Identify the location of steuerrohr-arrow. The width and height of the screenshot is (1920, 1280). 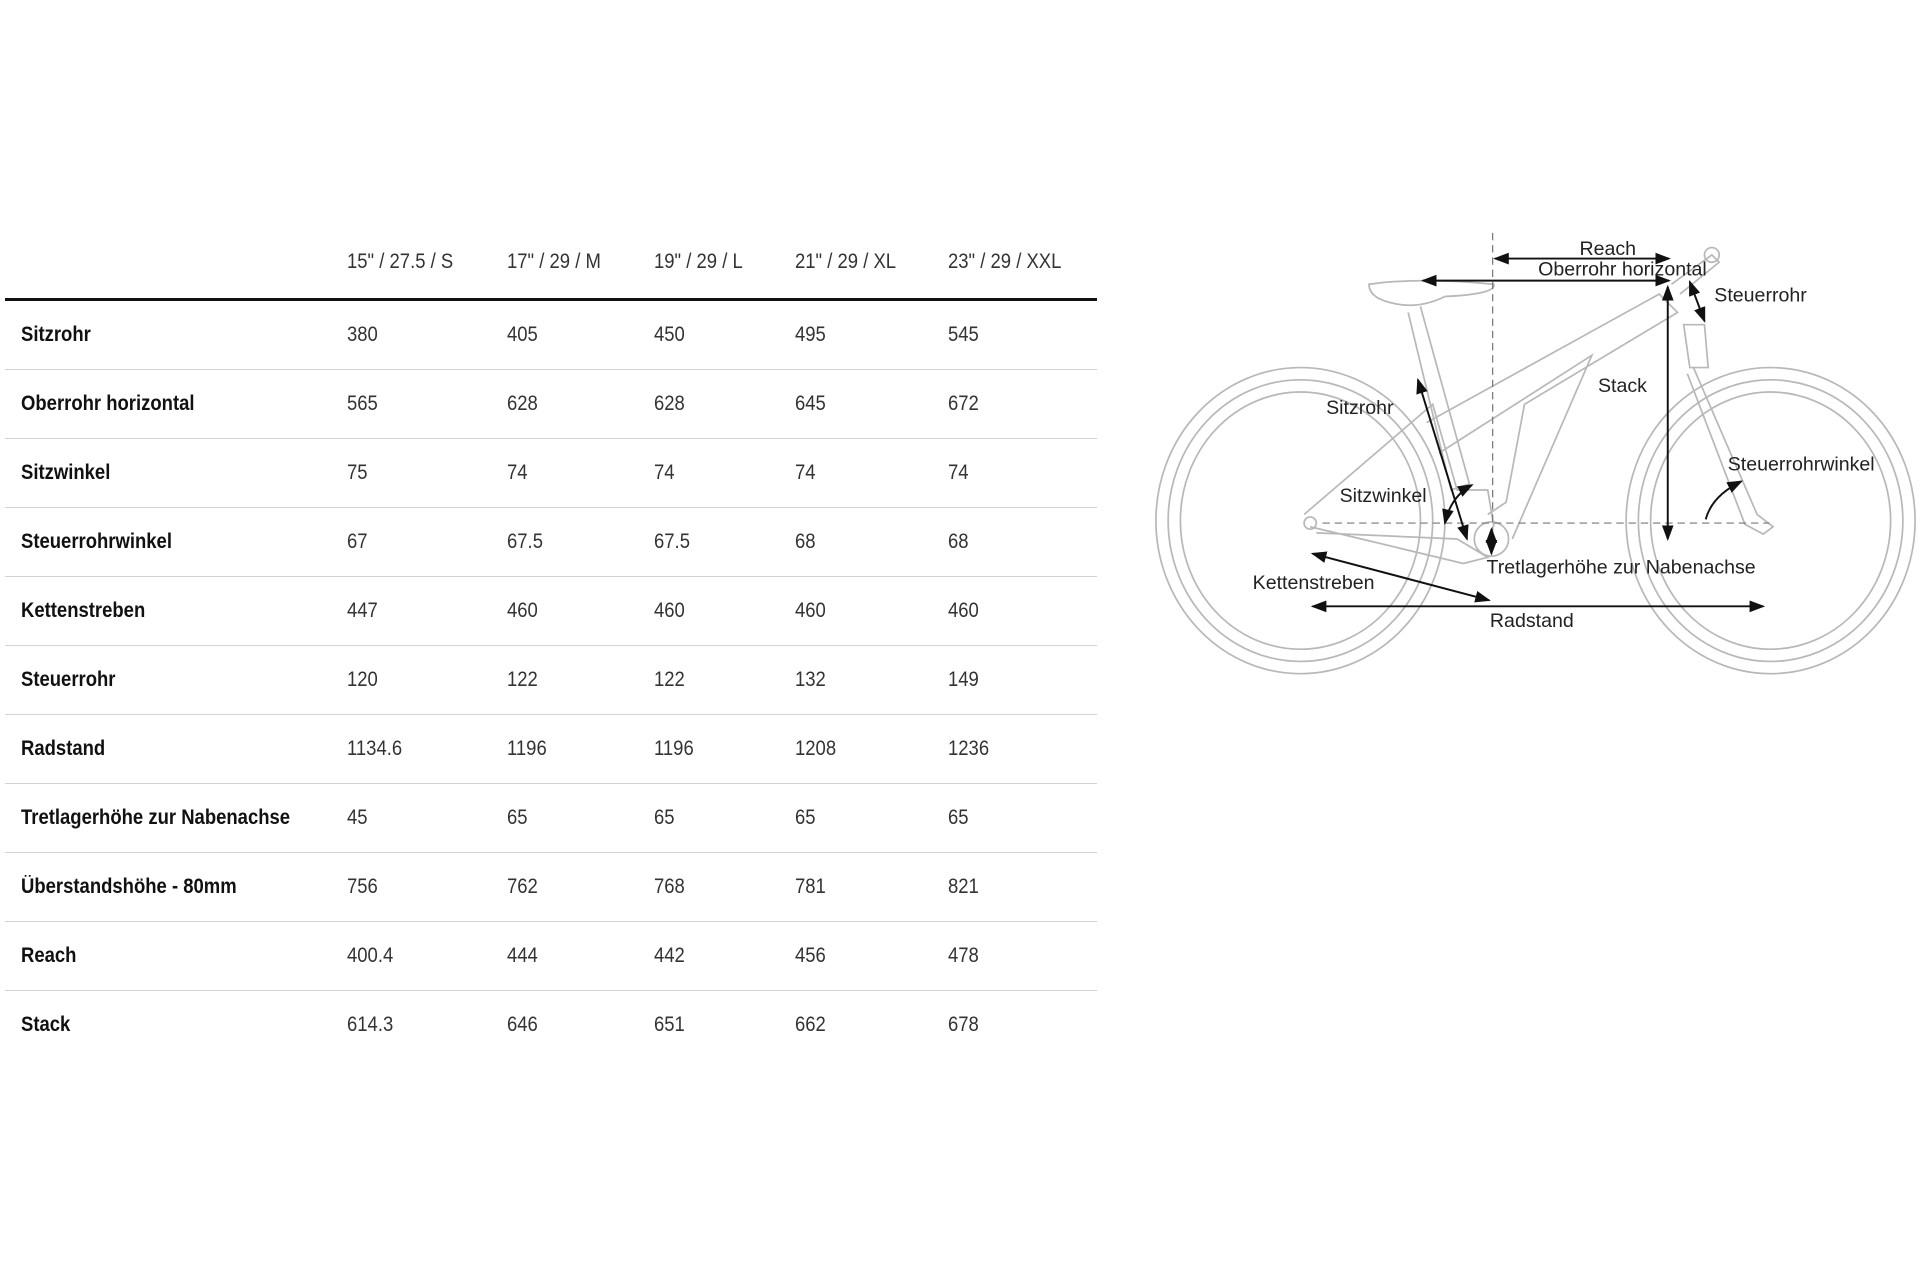
(1697, 301).